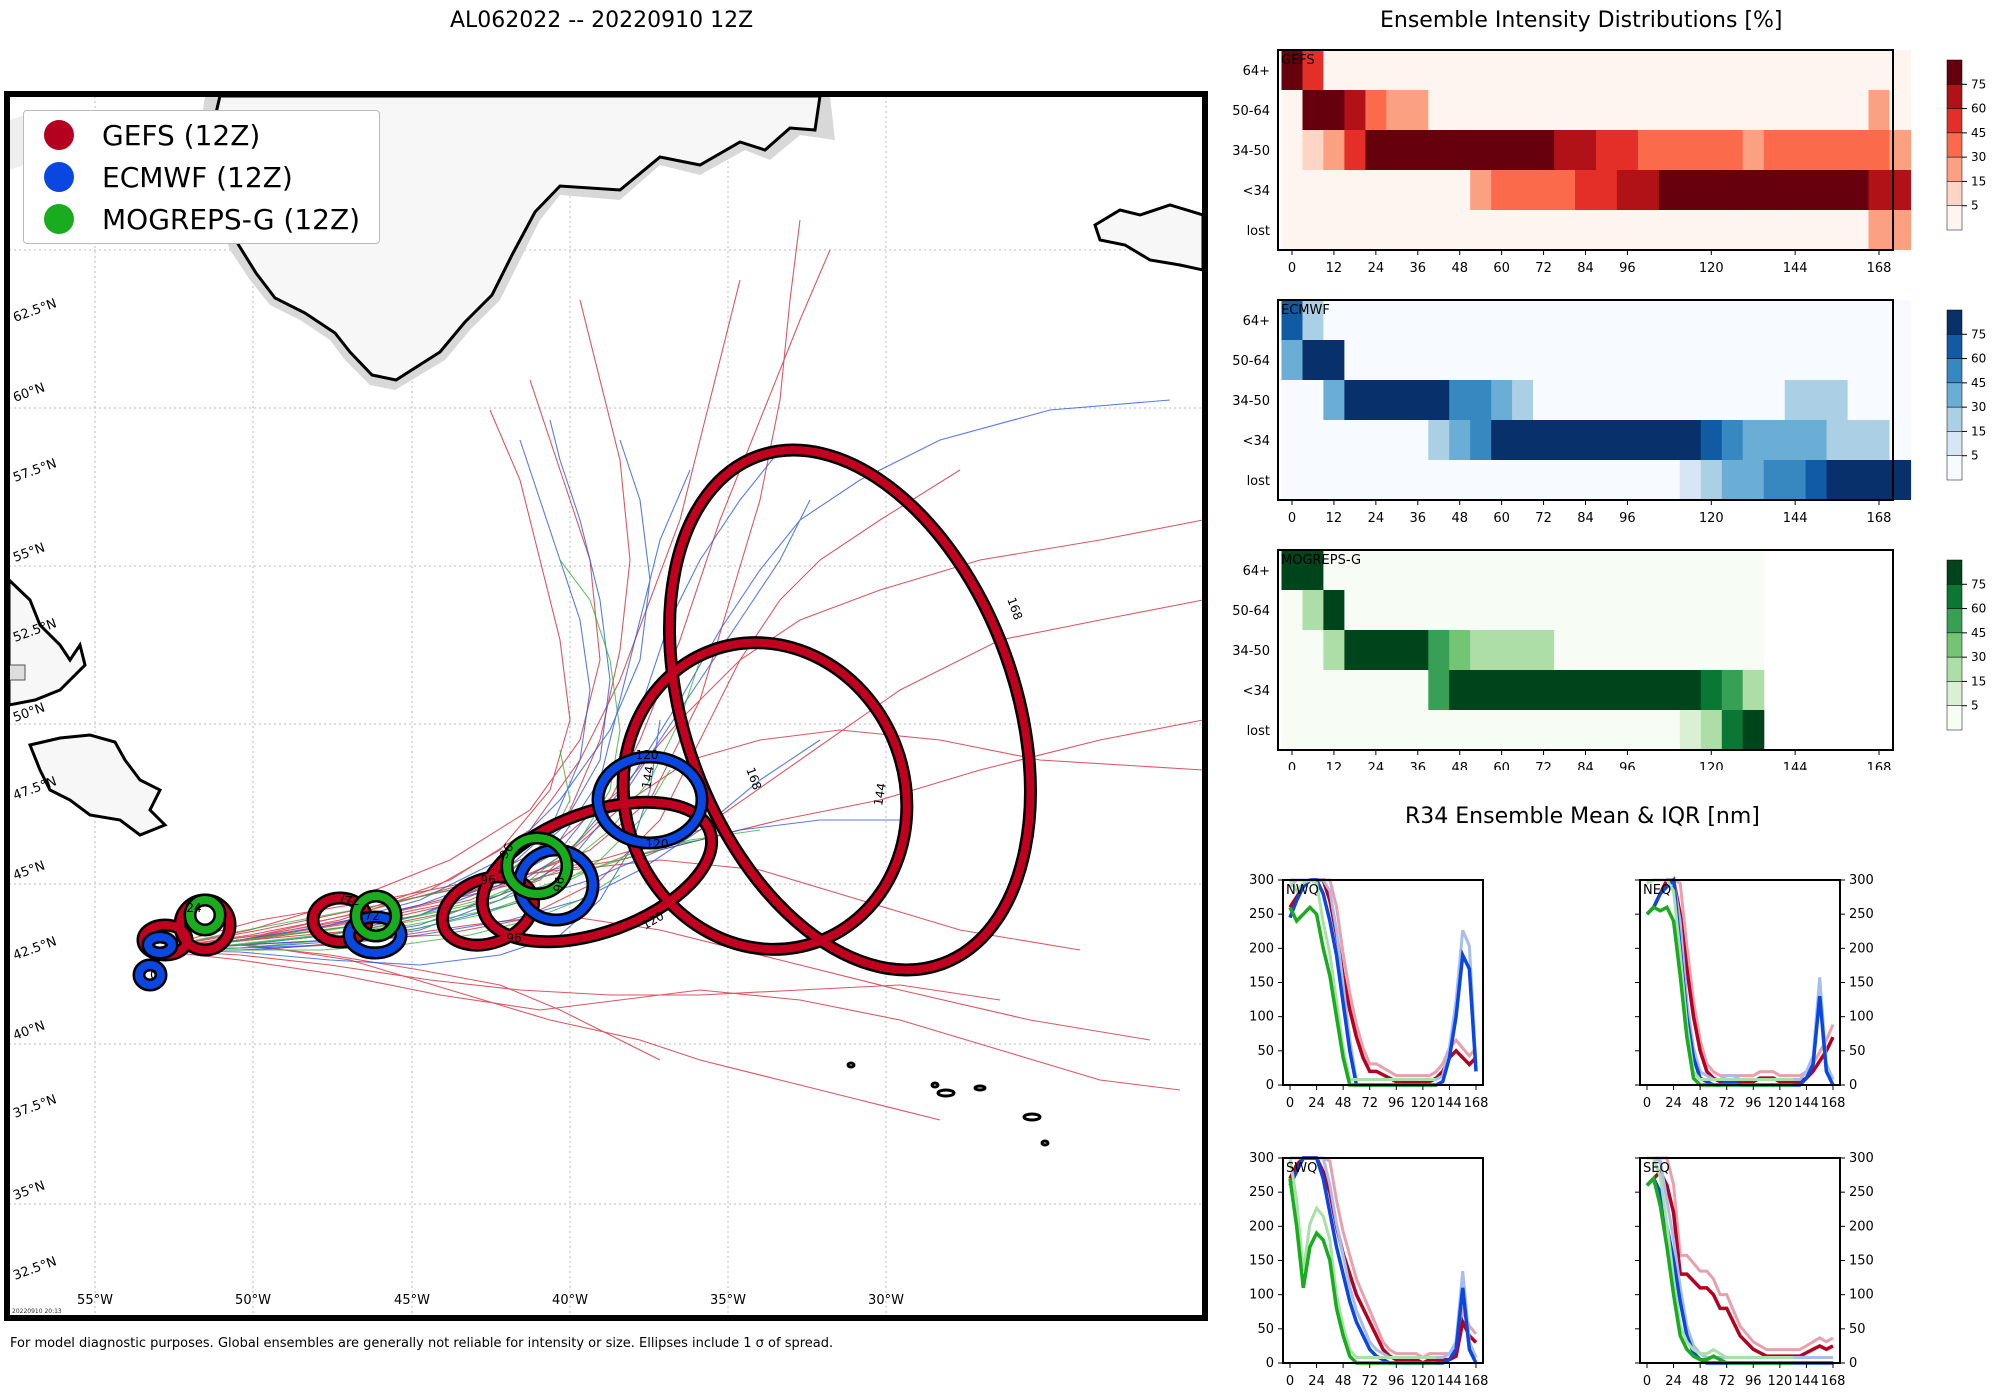  I want to click on colorbar-tick-label: 15, so click(1978, 681).